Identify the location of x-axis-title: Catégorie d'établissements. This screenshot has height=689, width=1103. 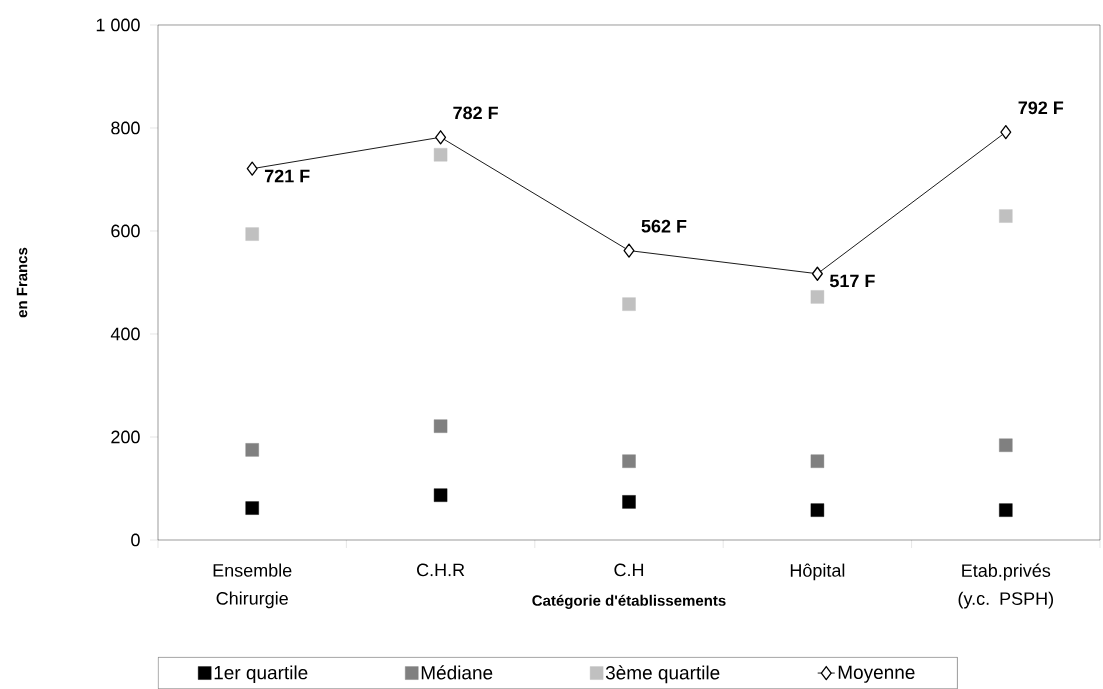
(629, 601).